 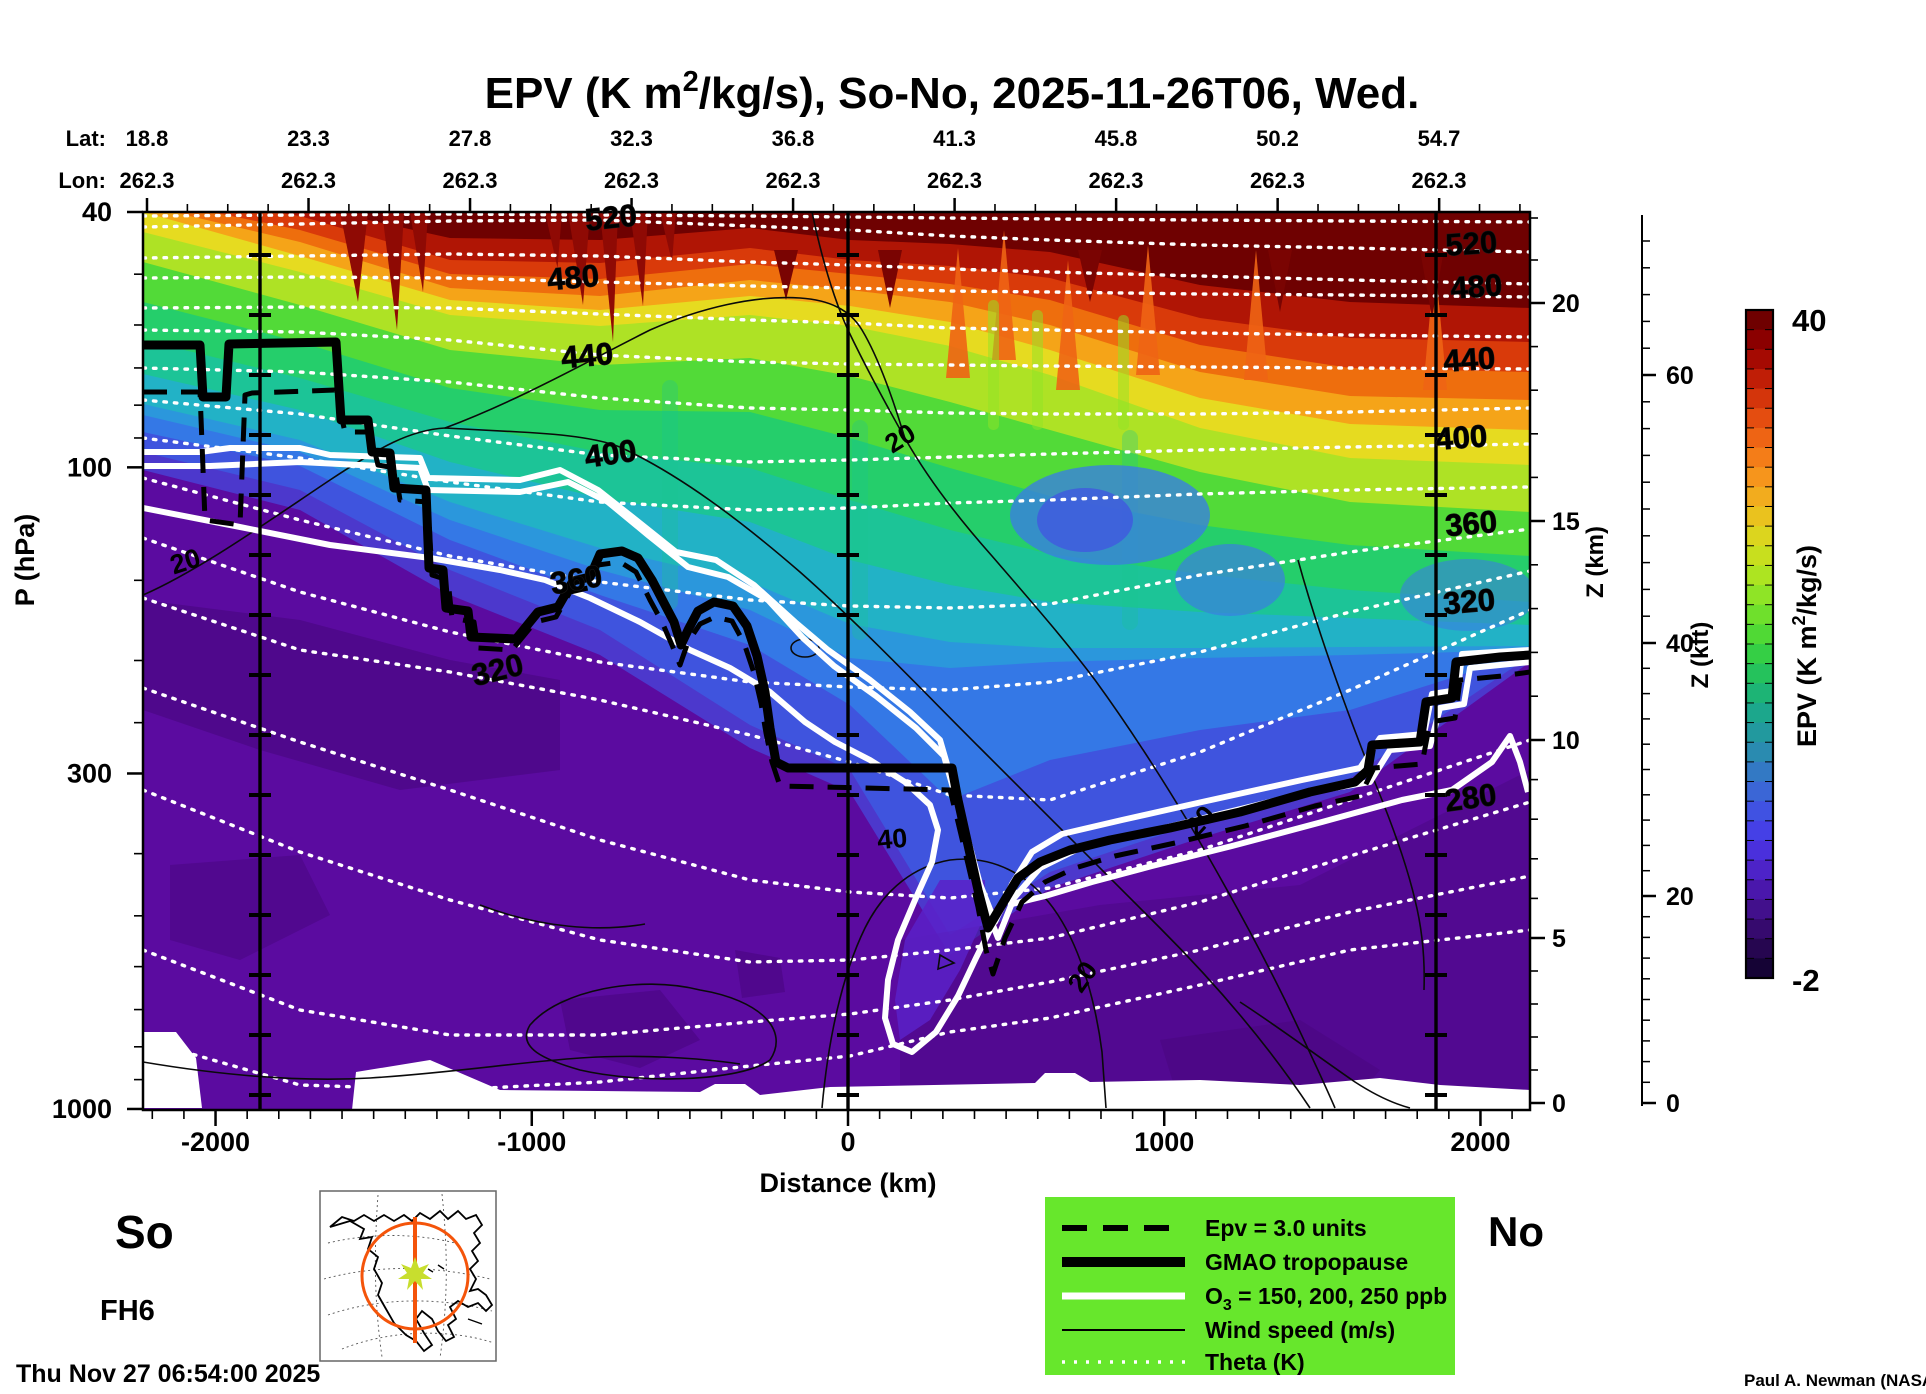 What do you see at coordinates (86, 138) in the screenshot?
I see `lat-prefix: Lat:` at bounding box center [86, 138].